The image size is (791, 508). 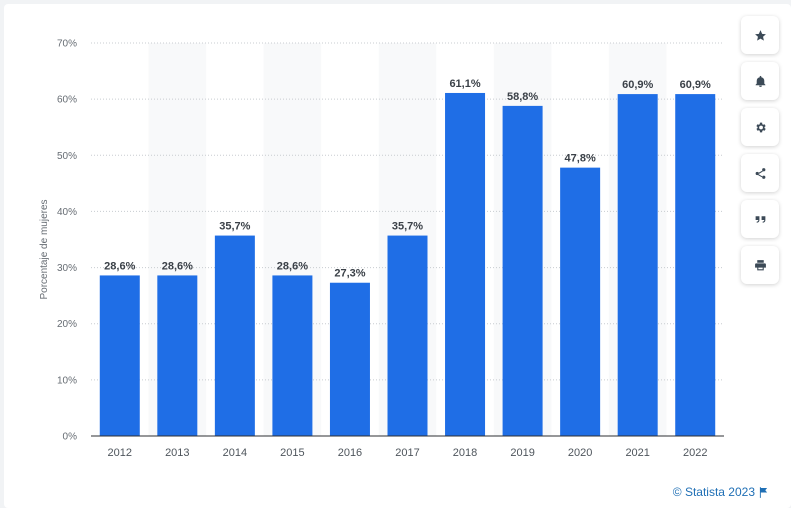 I want to click on favorite-button, so click(x=760, y=35).